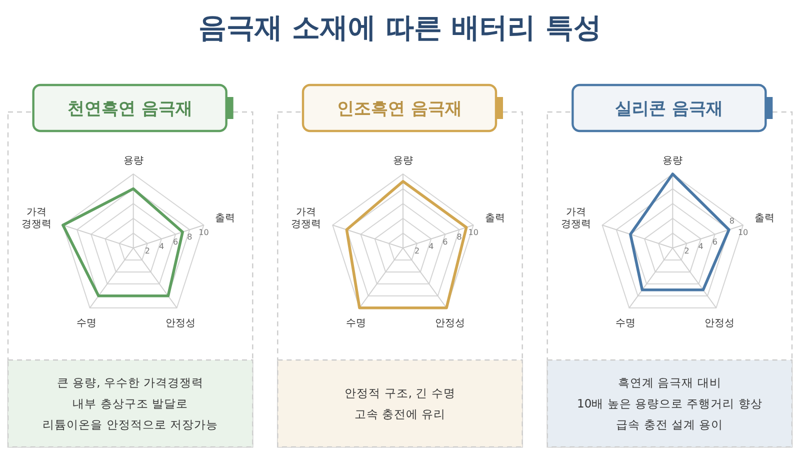 The height and width of the screenshot is (455, 800). Describe the element at coordinates (130, 383) in the screenshot. I see `text: 큰 용량, 우수한 가격경쟁력` at that location.